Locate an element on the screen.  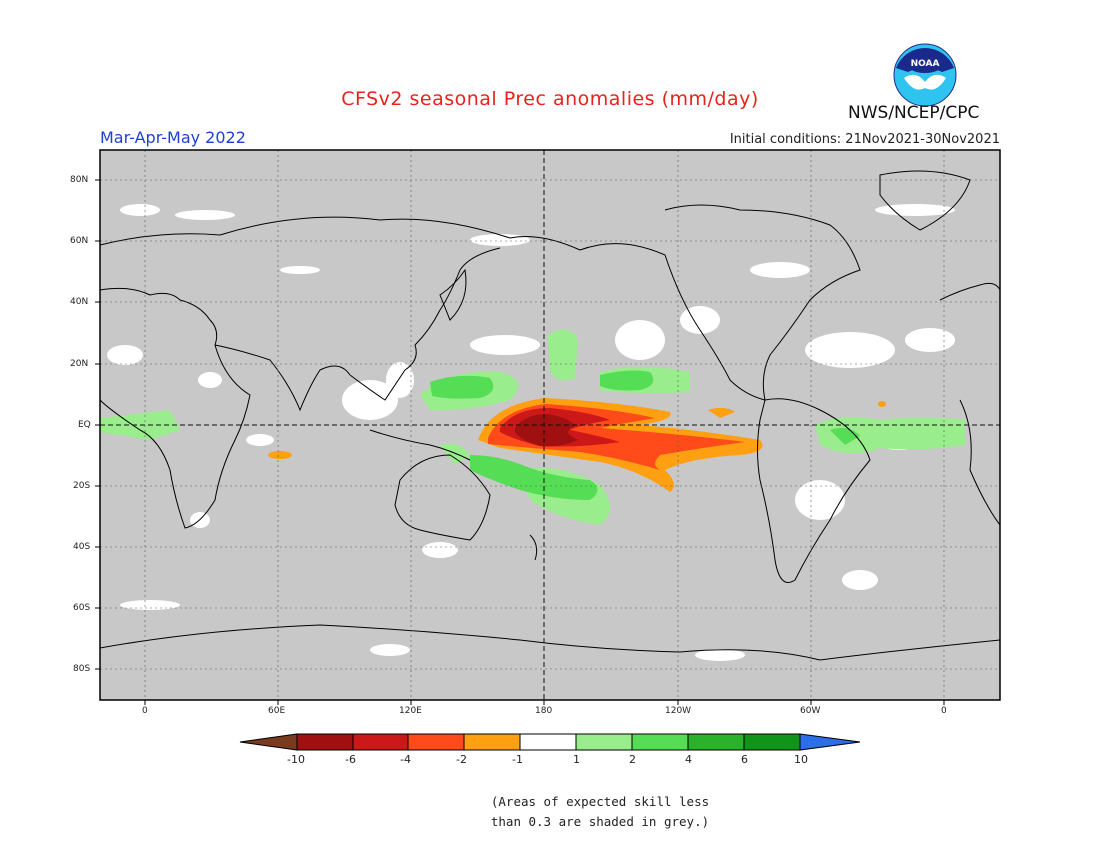
colorbar-label: 6 is located at coordinates (744, 759).